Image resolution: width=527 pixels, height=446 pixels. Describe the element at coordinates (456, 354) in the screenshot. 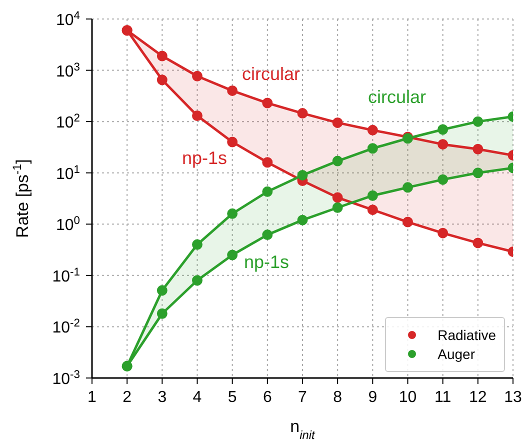

I see `legend-label: Auger` at that location.